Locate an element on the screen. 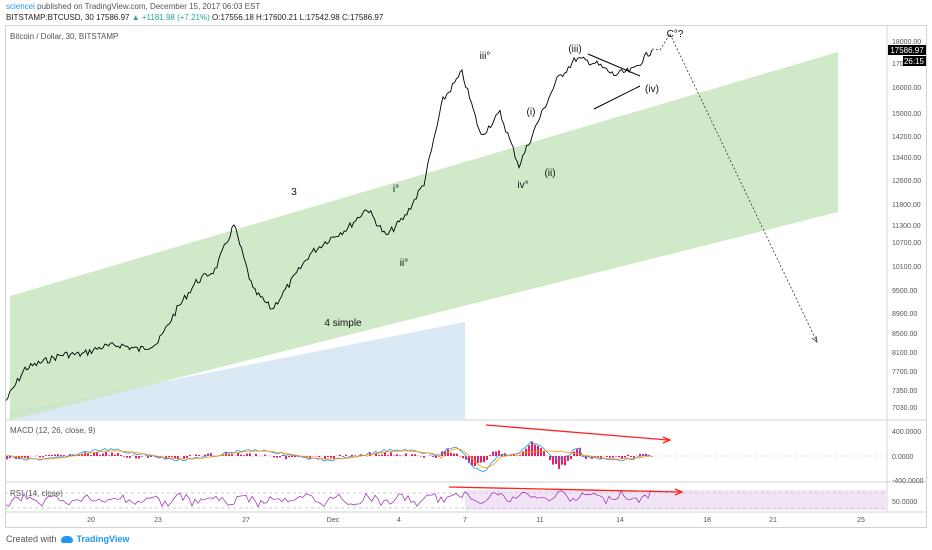 The image size is (932, 550). footer-created: Created with is located at coordinates (31, 539).